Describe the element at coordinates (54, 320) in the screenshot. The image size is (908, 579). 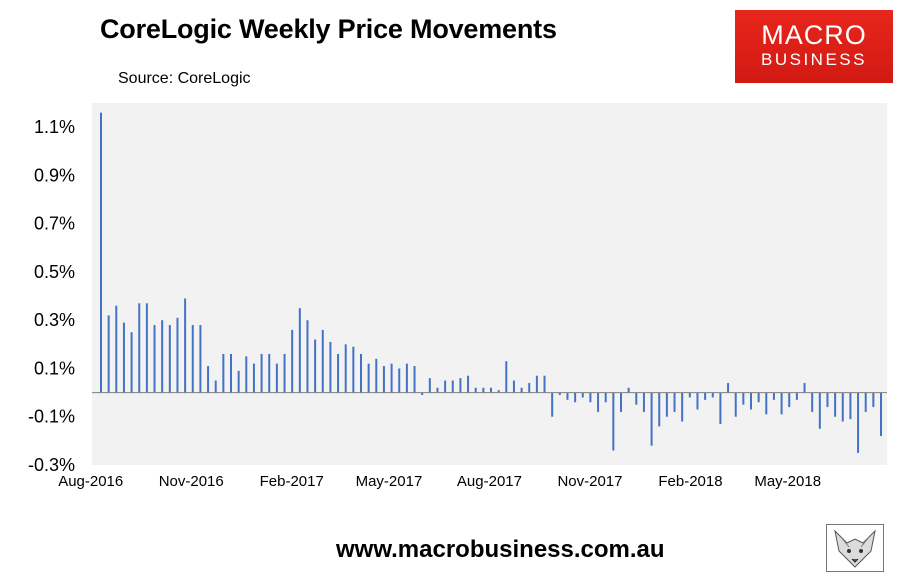
I see `y-tick-label: 0.3%` at that location.